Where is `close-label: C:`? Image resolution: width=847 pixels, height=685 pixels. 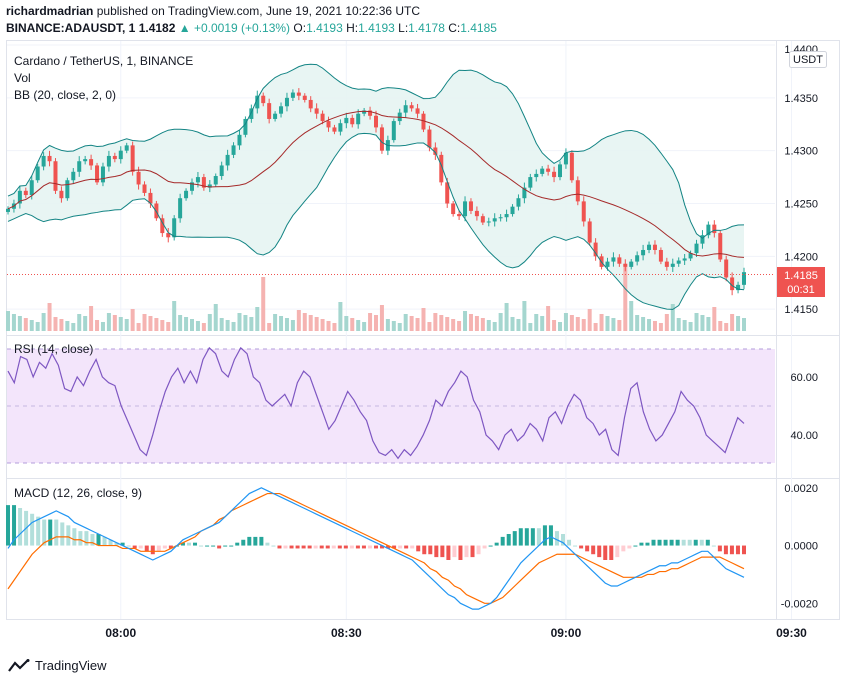 close-label: C: is located at coordinates (454, 28).